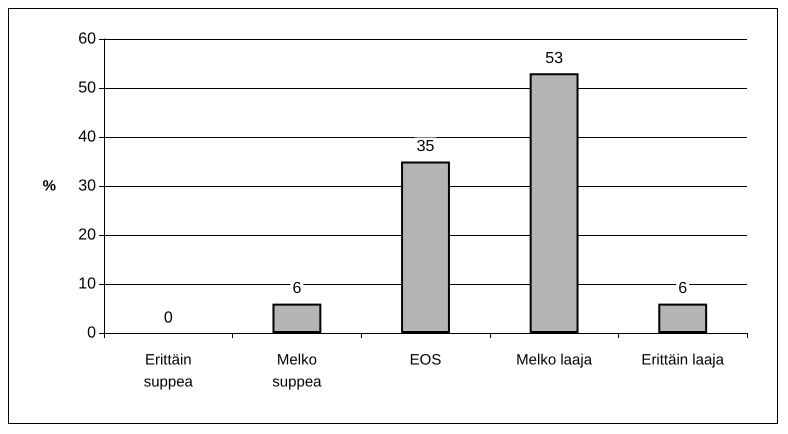 The image size is (788, 434). What do you see at coordinates (87, 284) in the screenshot?
I see `y-tick-label: 10` at bounding box center [87, 284].